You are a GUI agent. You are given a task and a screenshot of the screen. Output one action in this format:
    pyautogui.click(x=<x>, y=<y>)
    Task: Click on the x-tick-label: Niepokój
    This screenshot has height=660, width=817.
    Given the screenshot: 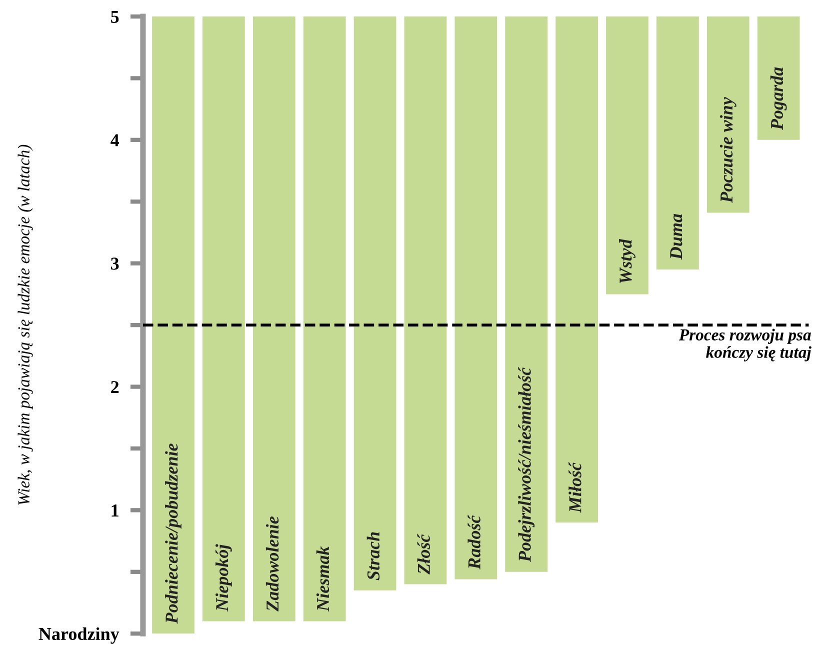 What is the action you would take?
    pyautogui.click(x=223, y=578)
    